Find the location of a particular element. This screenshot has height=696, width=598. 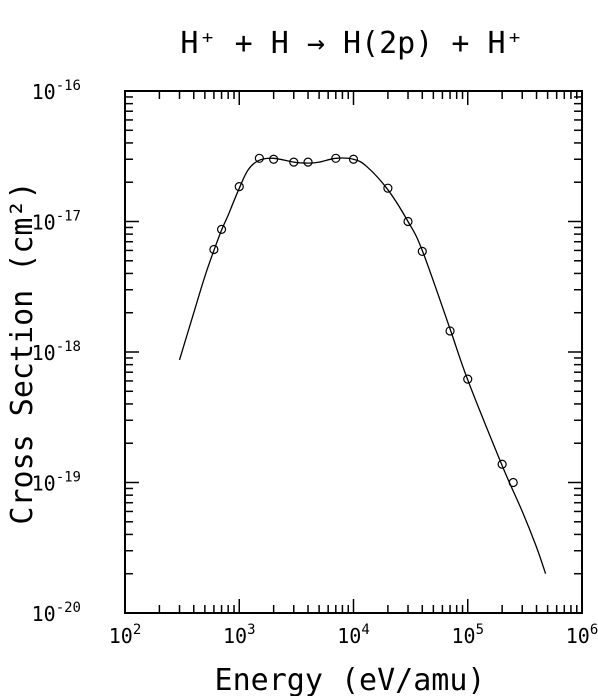

x-tick-label: 10⁵ is located at coordinates (467, 635).